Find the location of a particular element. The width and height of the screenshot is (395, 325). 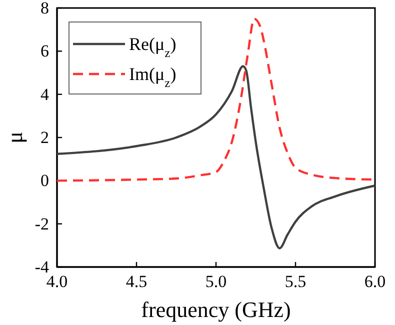

x-tick-label: 4.5 is located at coordinates (137, 282).